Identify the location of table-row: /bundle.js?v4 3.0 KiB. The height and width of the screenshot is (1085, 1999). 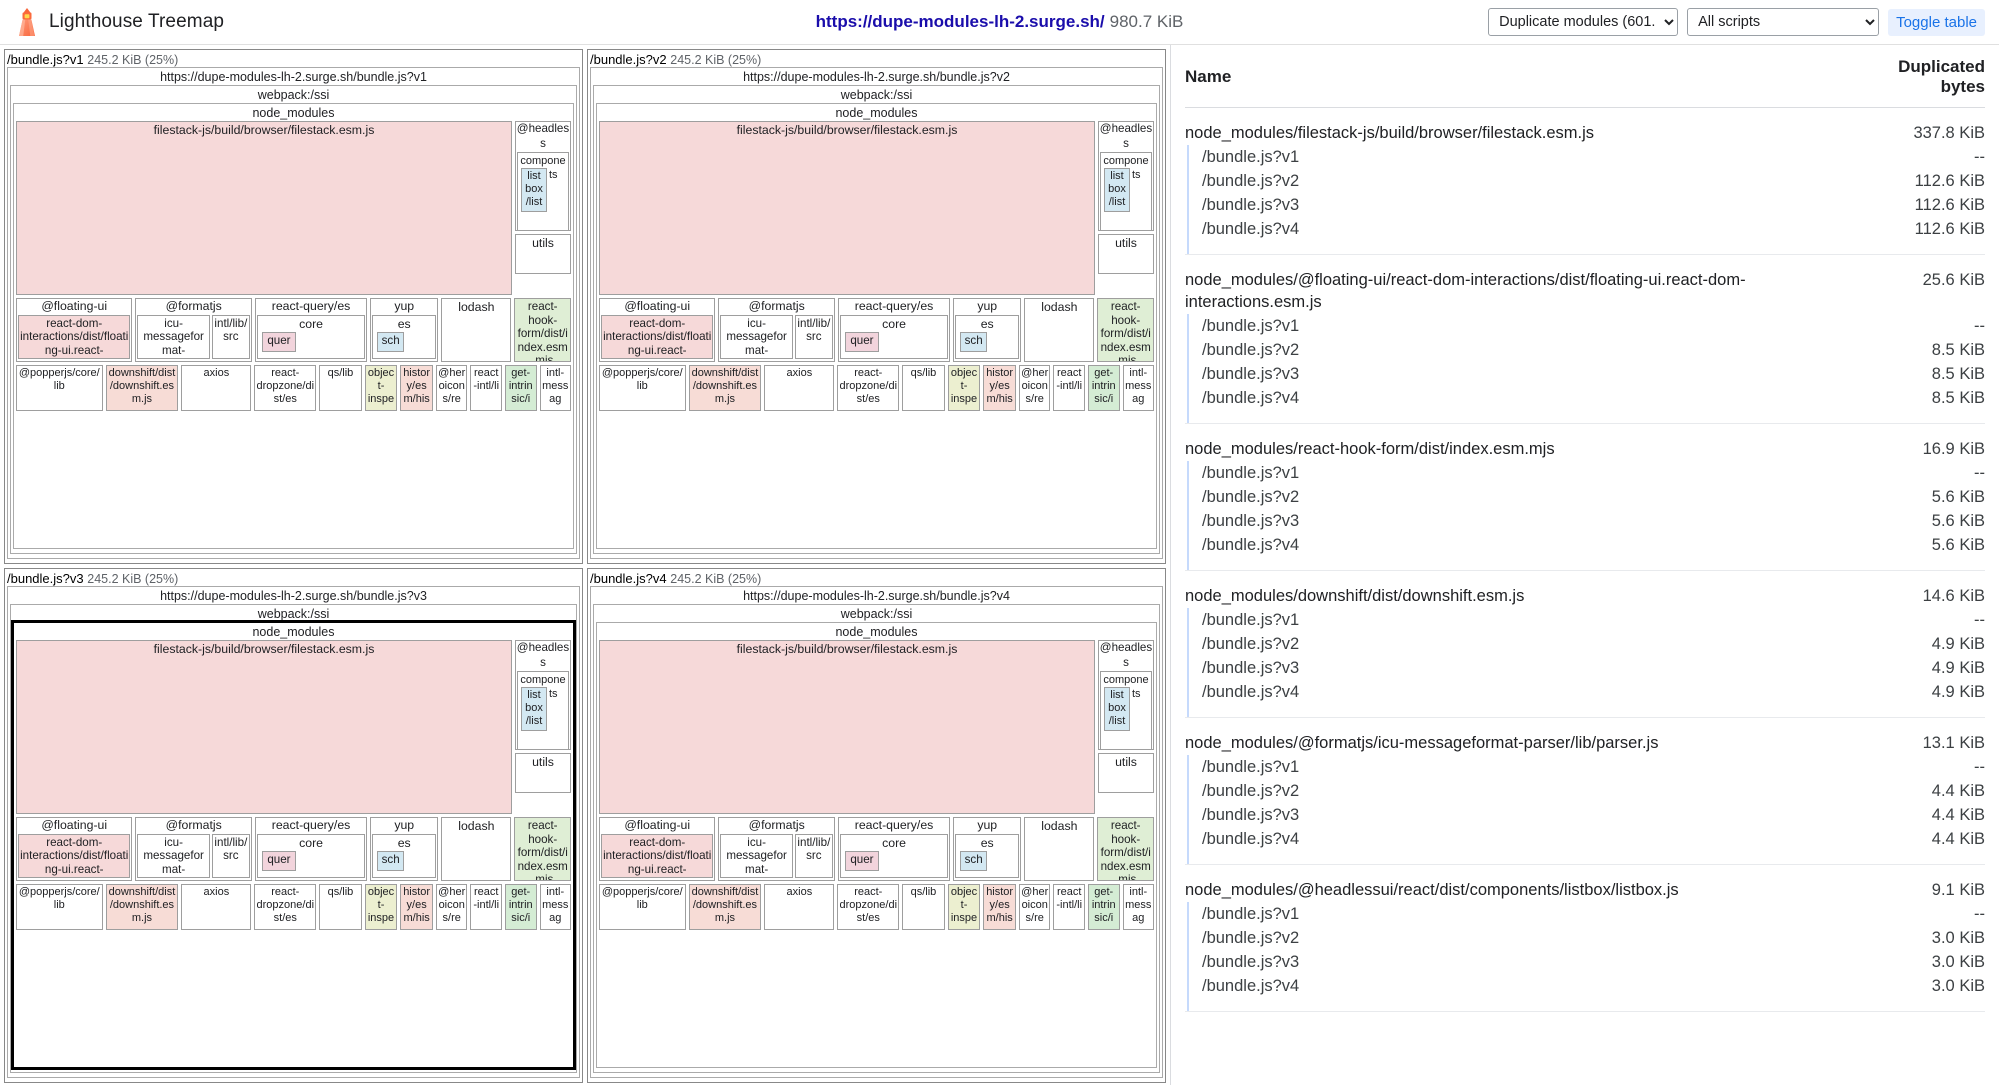
(1585, 993).